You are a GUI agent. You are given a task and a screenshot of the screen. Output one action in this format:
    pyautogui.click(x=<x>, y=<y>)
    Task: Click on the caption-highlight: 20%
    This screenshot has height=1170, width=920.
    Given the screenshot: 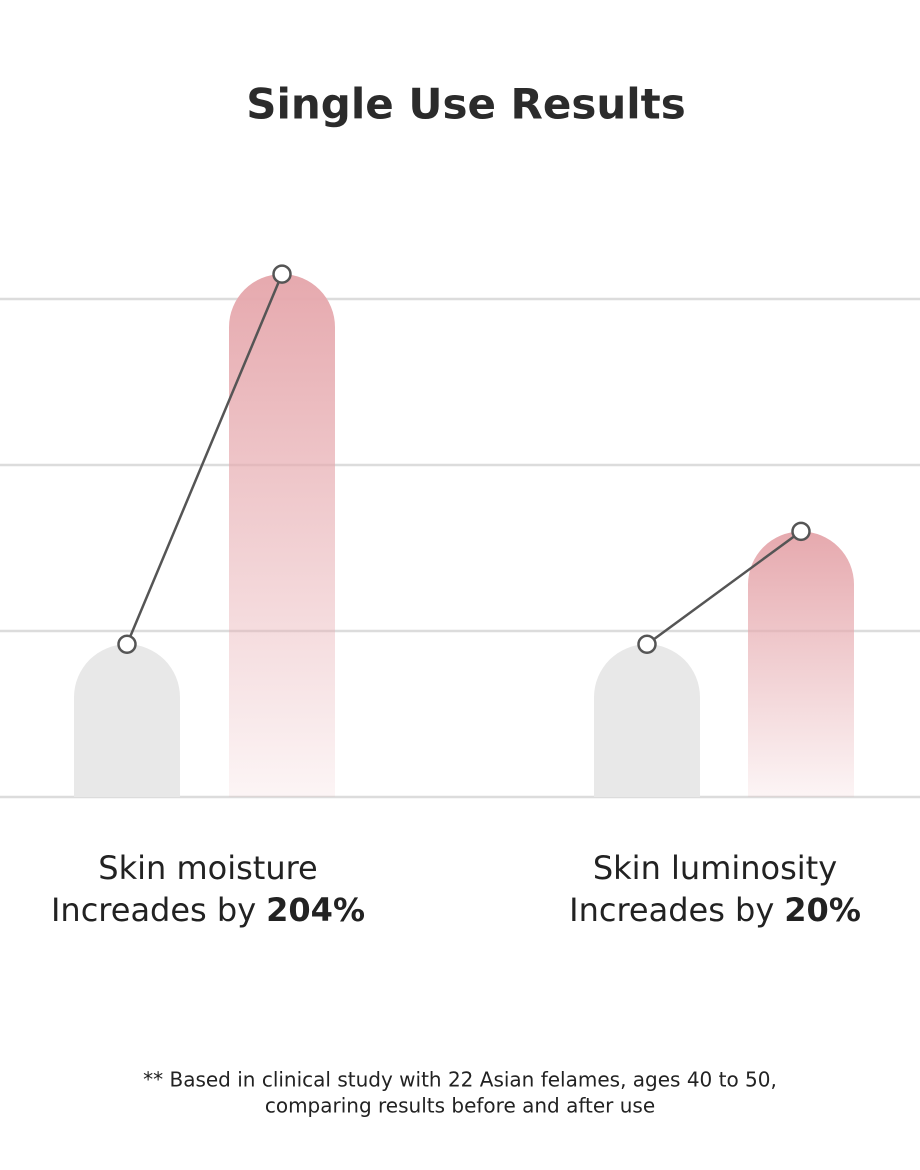 What is the action you would take?
    pyautogui.click(x=822, y=910)
    